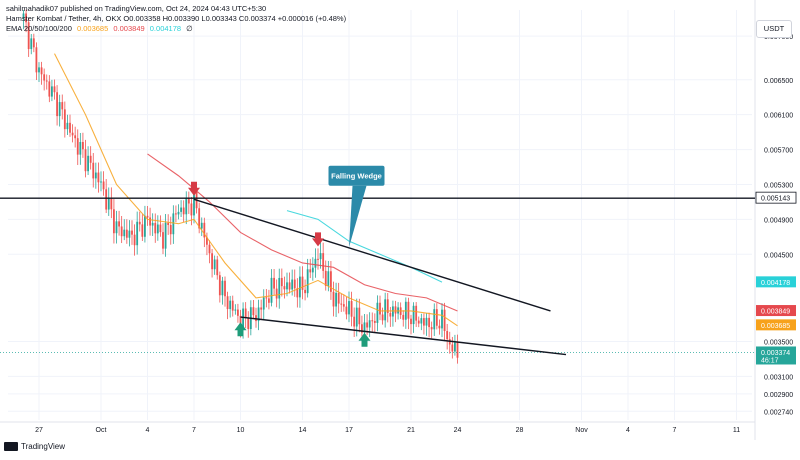 Image resolution: width=800 pixels, height=460 pixels. I want to click on currency-button: USDT, so click(774, 29).